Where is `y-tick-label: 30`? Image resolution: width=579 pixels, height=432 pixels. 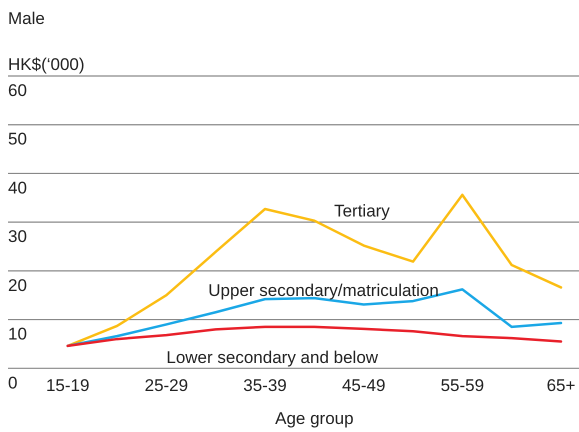
y-tick-label: 30 is located at coordinates (17, 236).